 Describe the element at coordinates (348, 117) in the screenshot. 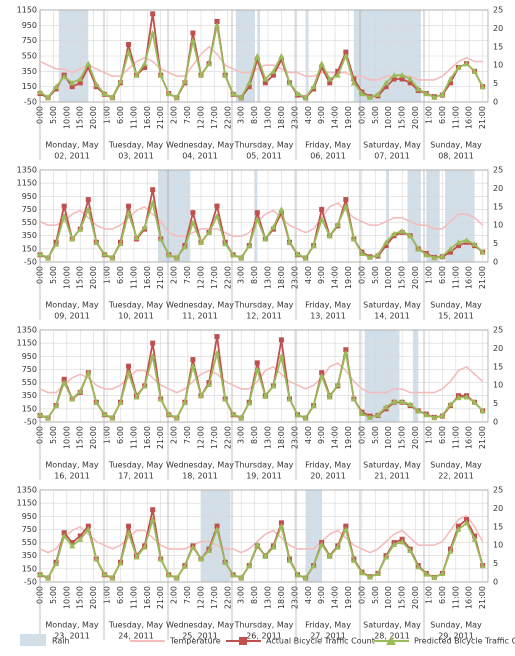

I see `x-tick-label: 19:00` at that location.